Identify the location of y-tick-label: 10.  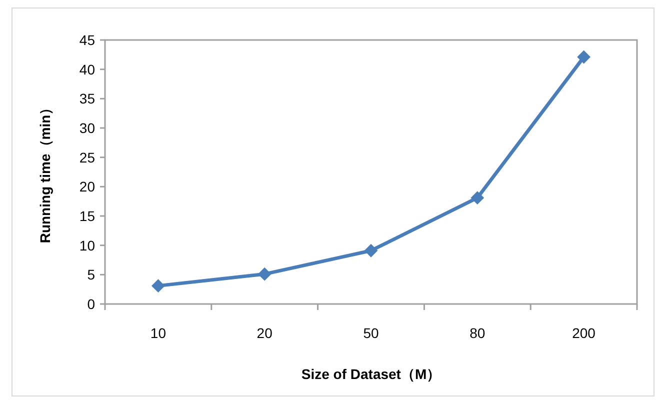
(87, 245).